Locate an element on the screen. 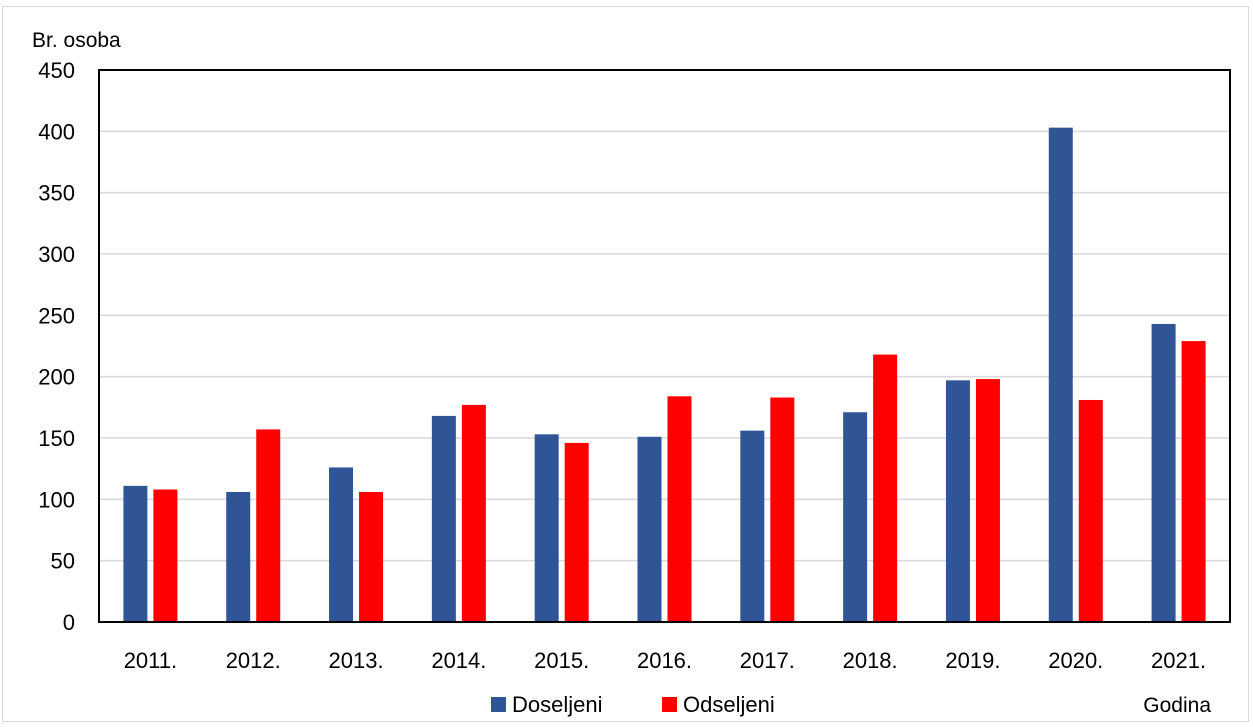 This screenshot has width=1253, height=727. y-tick-label: 0 is located at coordinates (69, 622).